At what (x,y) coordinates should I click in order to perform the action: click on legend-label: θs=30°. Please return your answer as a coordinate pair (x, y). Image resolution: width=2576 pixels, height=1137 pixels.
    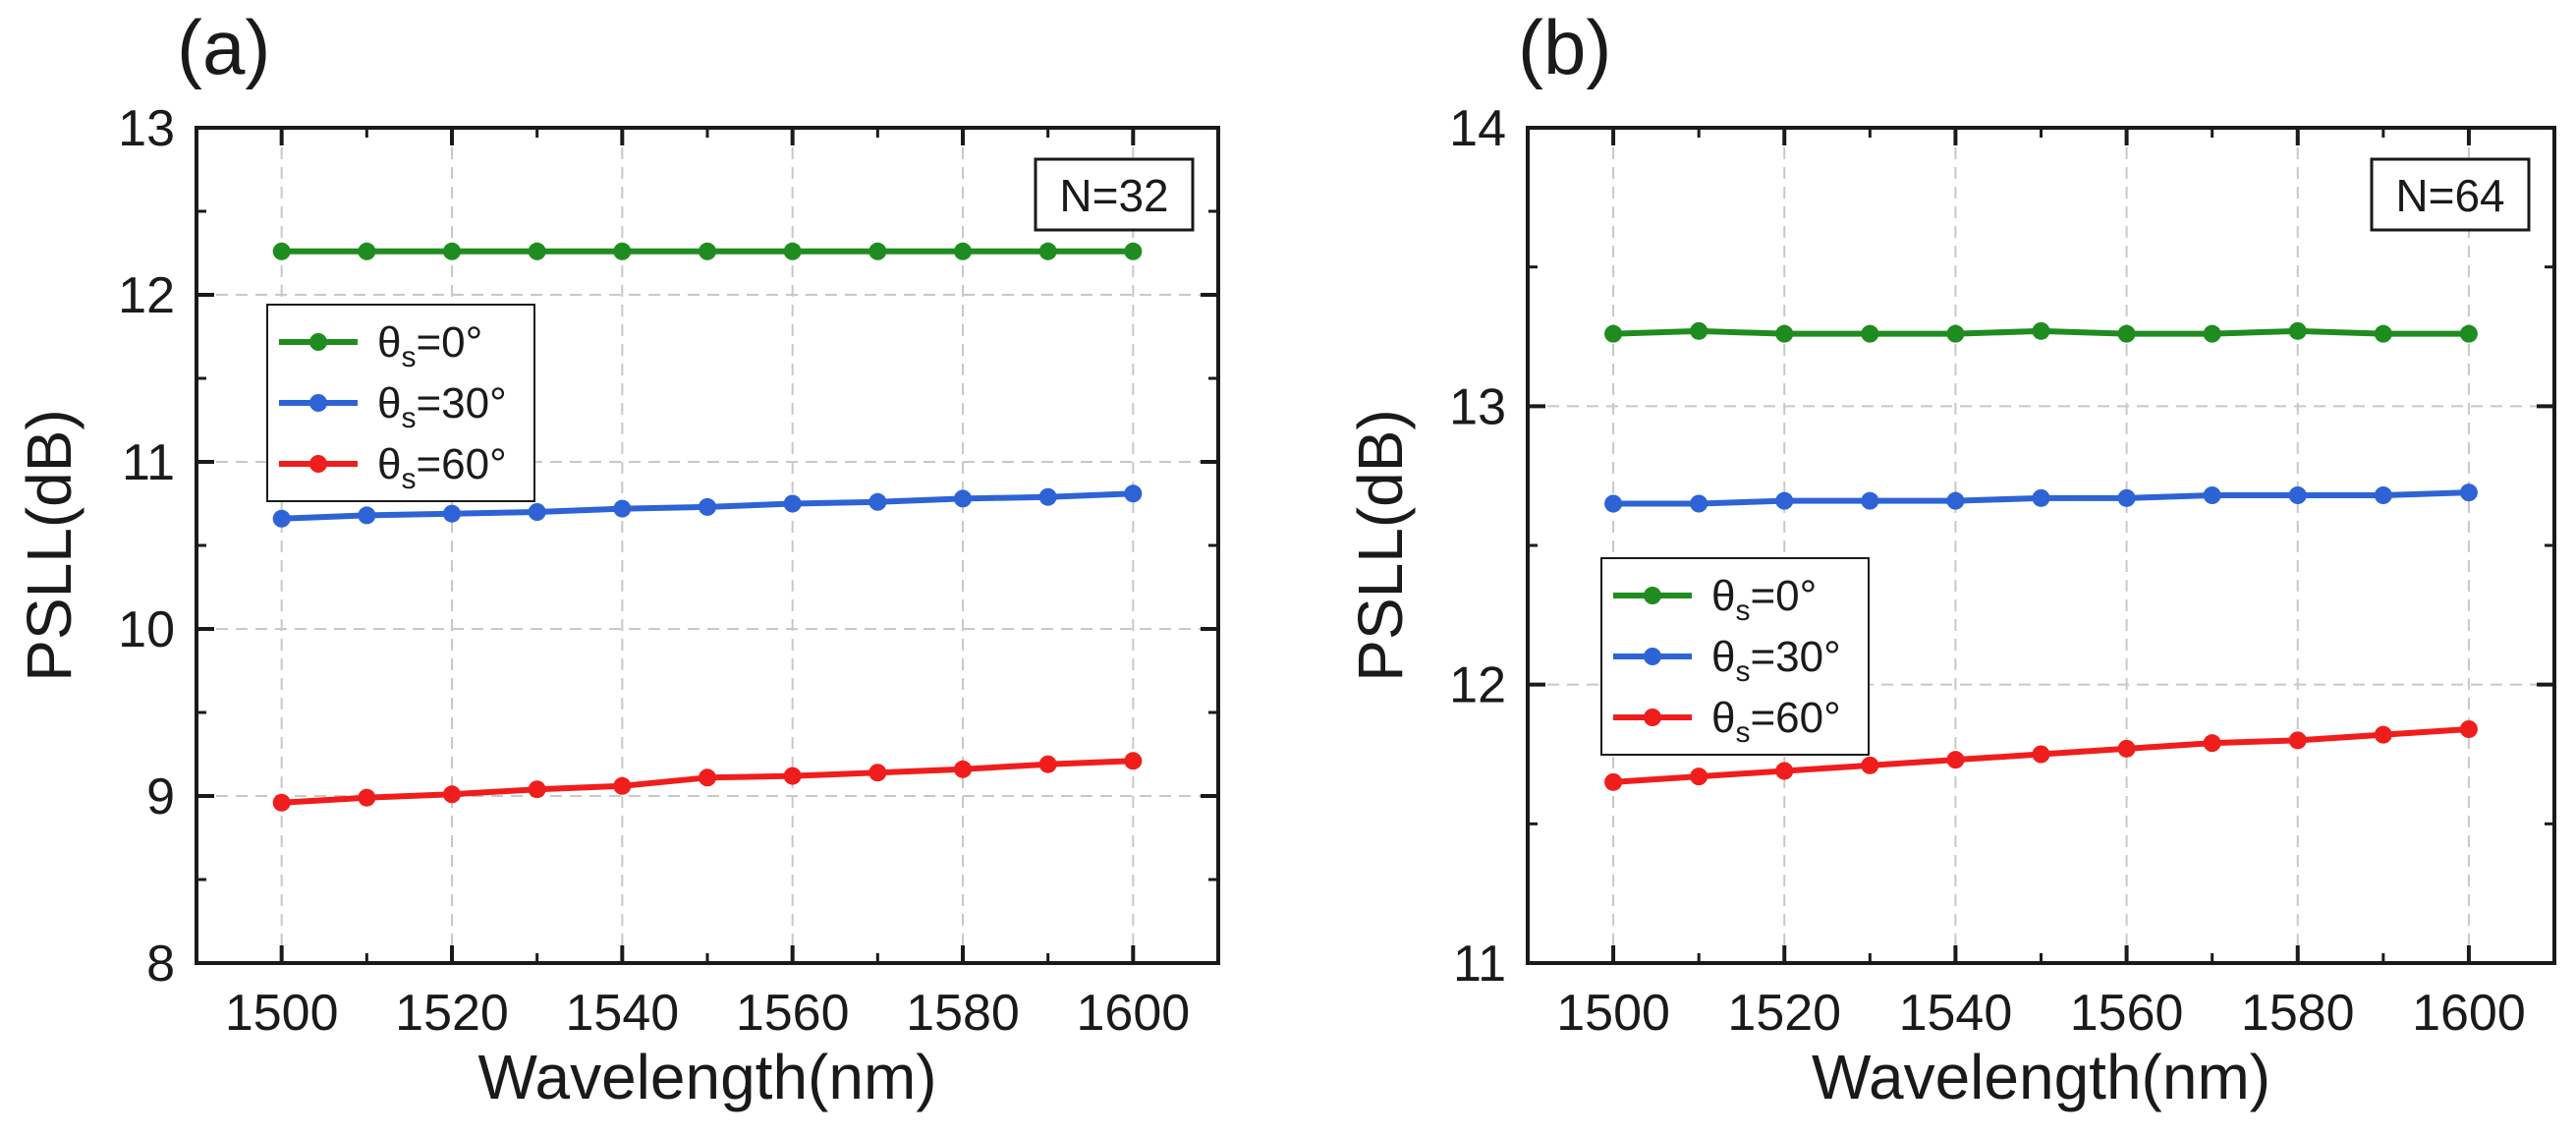
    Looking at the image, I should click on (442, 406).